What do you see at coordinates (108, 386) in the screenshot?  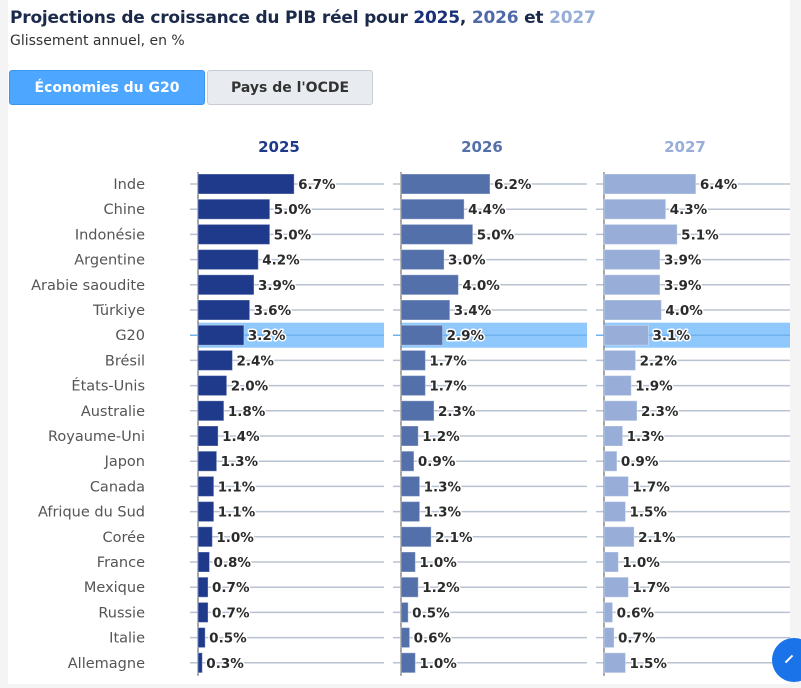 I see `category-label: États-Unis` at bounding box center [108, 386].